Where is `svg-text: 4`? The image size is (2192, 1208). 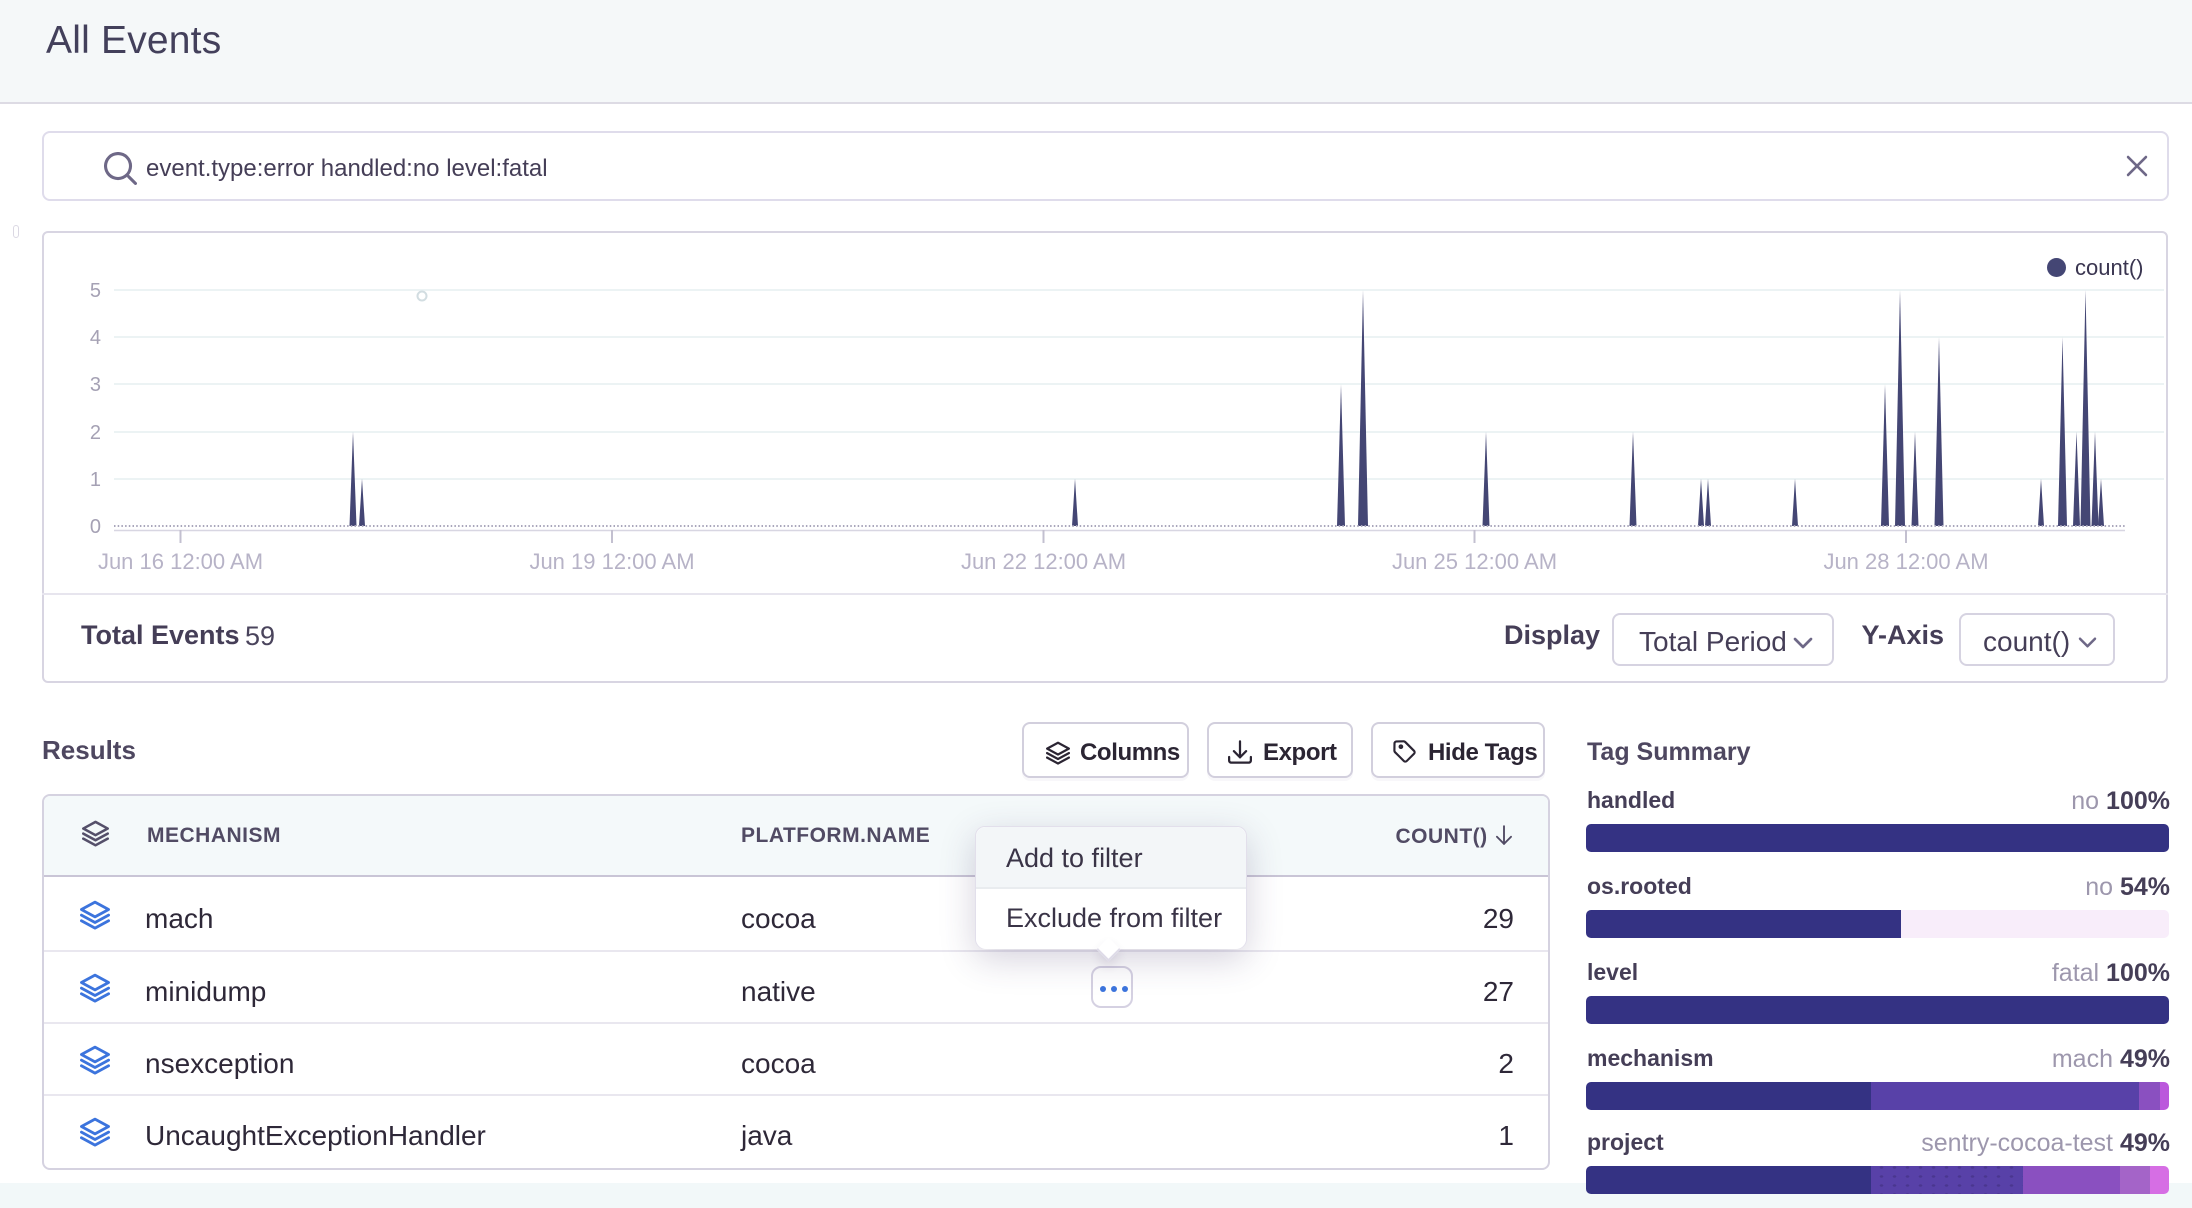
svg-text: 4 is located at coordinates (95, 338).